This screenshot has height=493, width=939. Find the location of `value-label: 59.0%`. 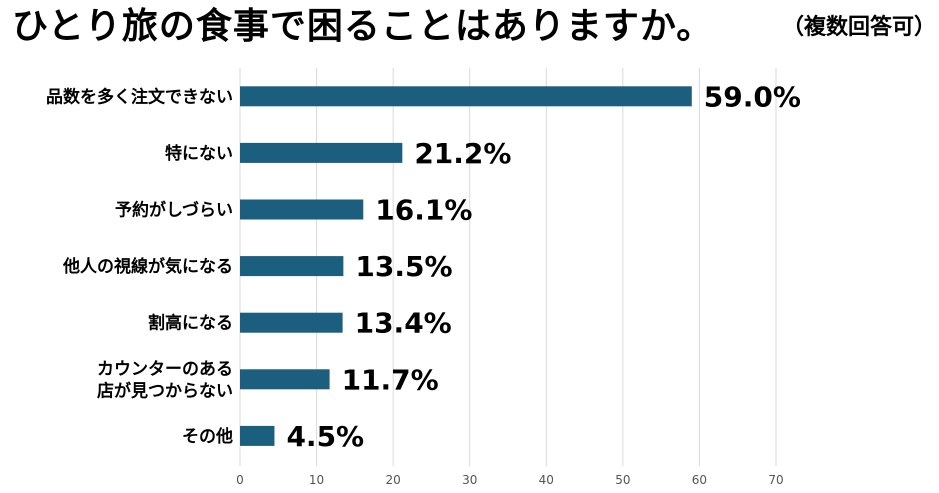

value-label: 59.0% is located at coordinates (752, 96).